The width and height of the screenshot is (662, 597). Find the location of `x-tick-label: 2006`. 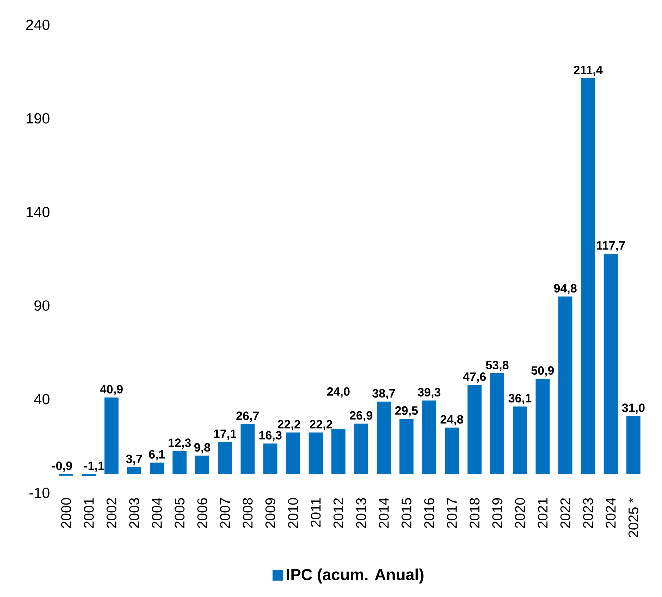

x-tick-label: 2006 is located at coordinates (203, 513).